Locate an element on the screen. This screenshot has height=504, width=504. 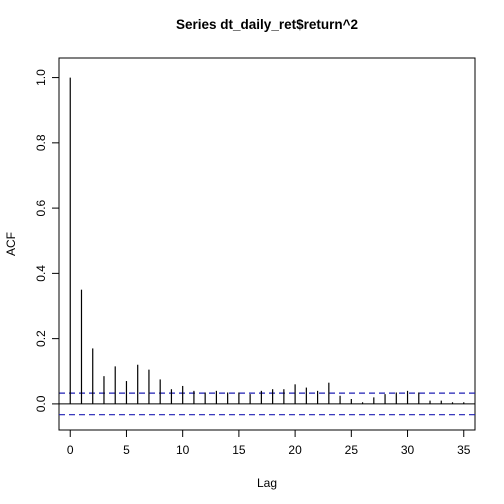
y-tick-label-4: 0.8 is located at coordinates (41, 142).